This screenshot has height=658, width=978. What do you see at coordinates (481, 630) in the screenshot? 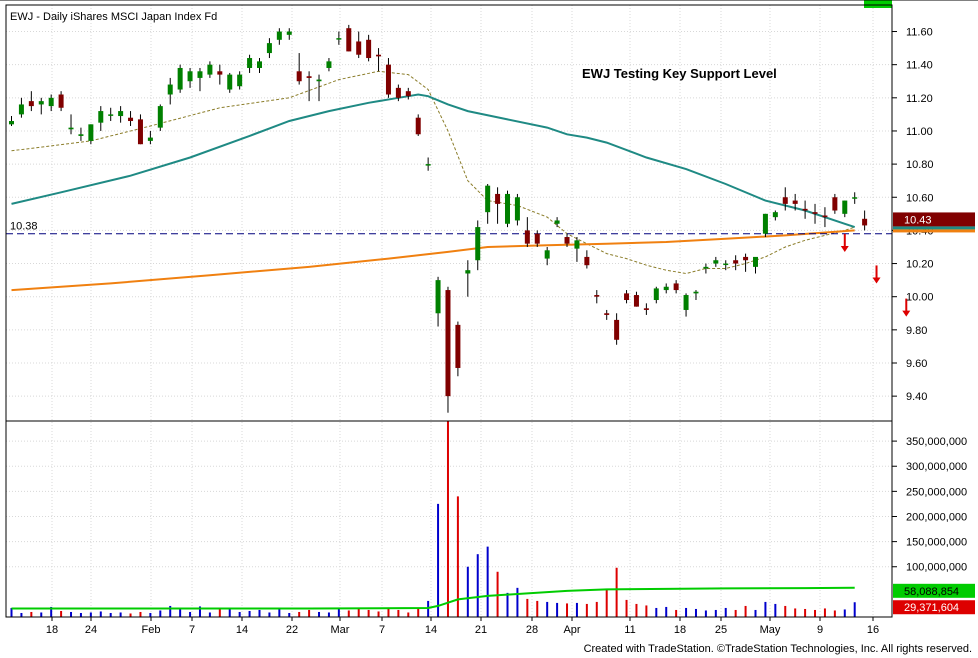
I see `time-tick-label: 21` at bounding box center [481, 630].